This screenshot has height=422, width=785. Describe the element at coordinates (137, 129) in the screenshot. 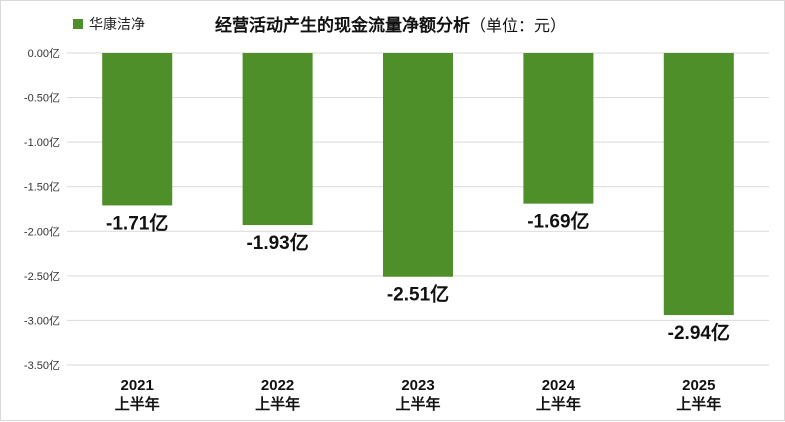

I see `bar-2021` at that location.